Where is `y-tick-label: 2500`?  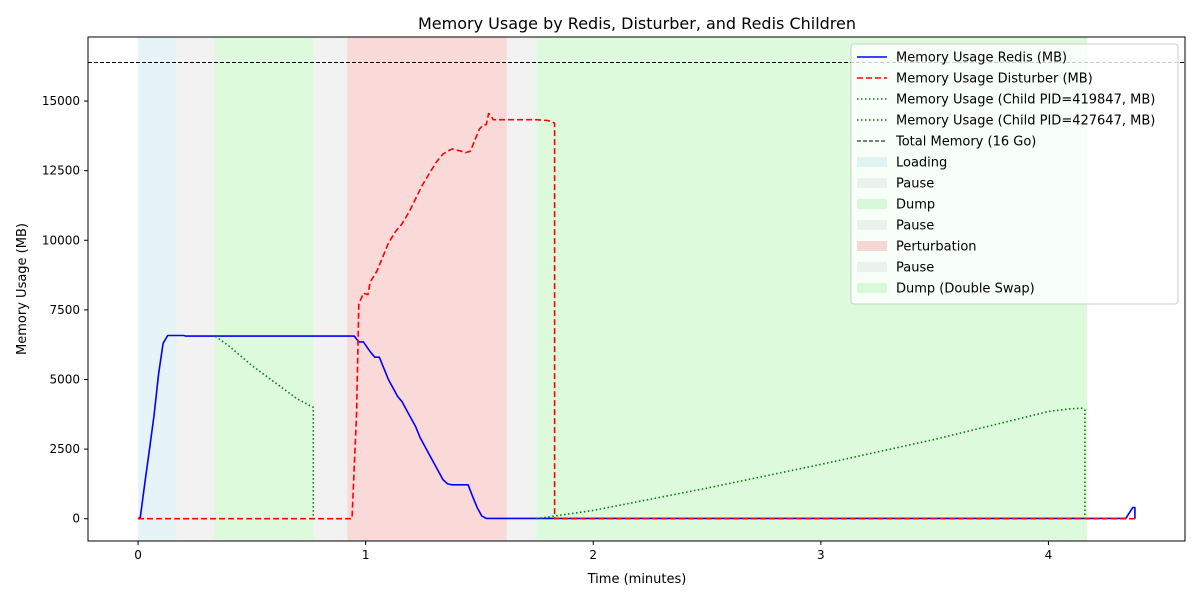
y-tick-label: 2500 is located at coordinates (64, 449).